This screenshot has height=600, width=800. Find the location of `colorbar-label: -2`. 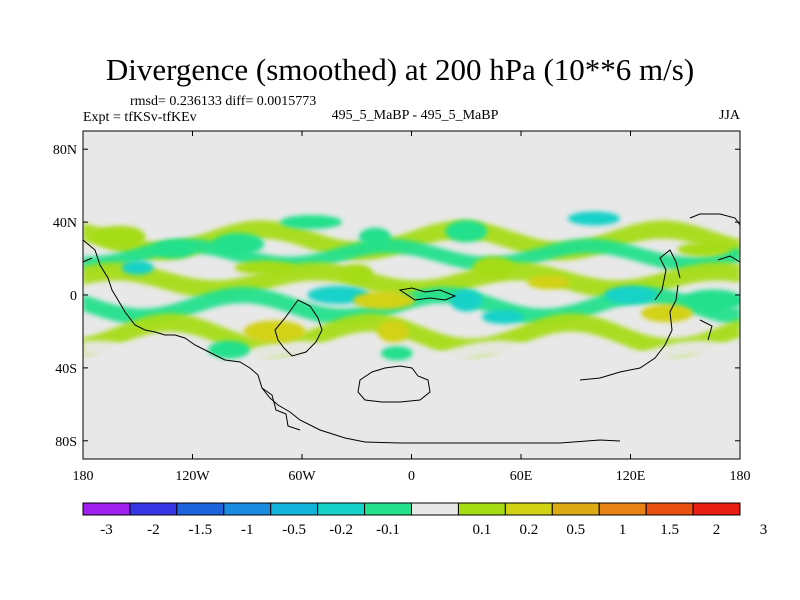

colorbar-label: -2 is located at coordinates (153, 530).